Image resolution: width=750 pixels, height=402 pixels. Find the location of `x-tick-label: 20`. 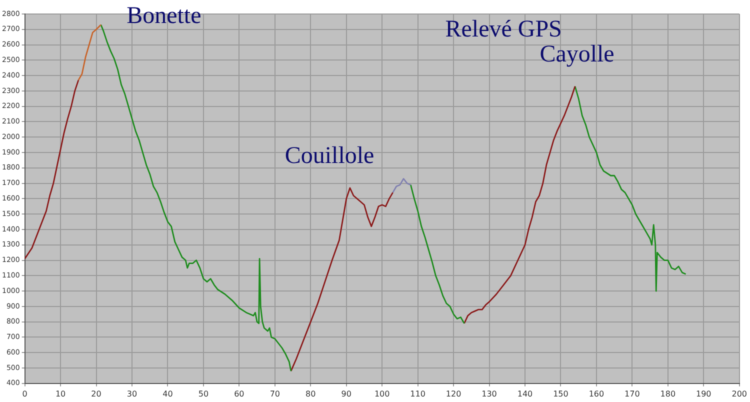

x-tick-label: 20 is located at coordinates (96, 393).